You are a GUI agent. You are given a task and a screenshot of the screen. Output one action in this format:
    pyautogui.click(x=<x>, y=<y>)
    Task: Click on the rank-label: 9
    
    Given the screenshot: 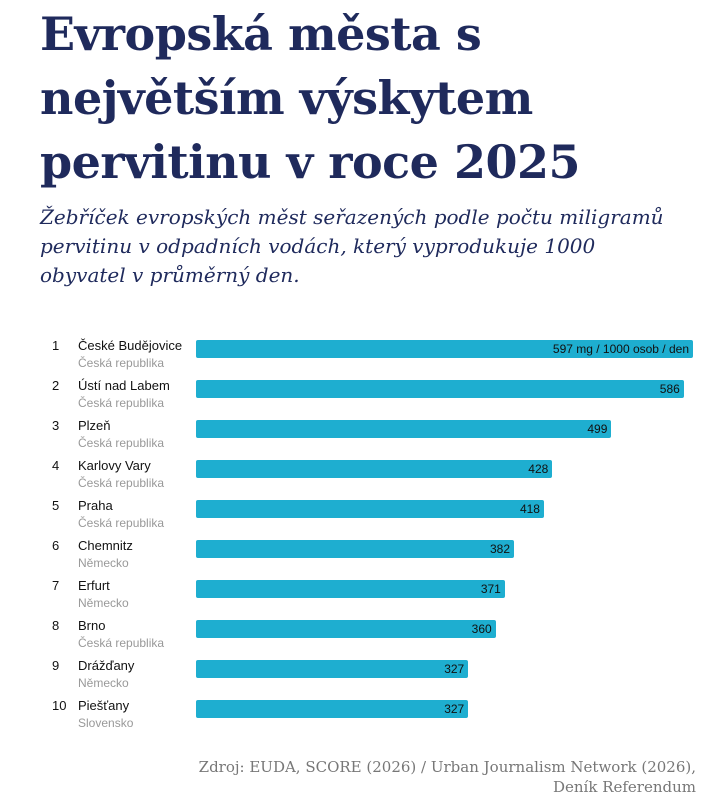 What is the action you would take?
    pyautogui.click(x=56, y=665)
    